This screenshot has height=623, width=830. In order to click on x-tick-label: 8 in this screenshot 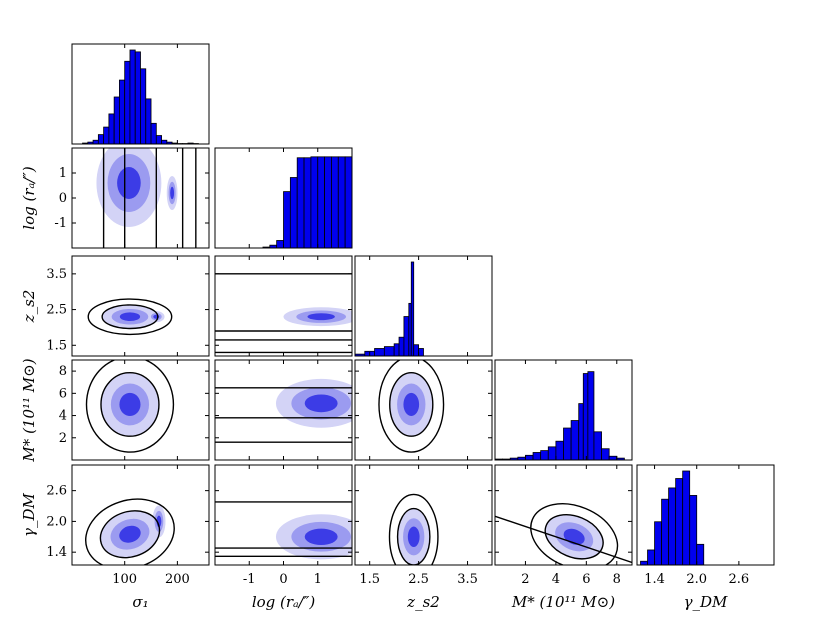, I will do `click(617, 579)`.